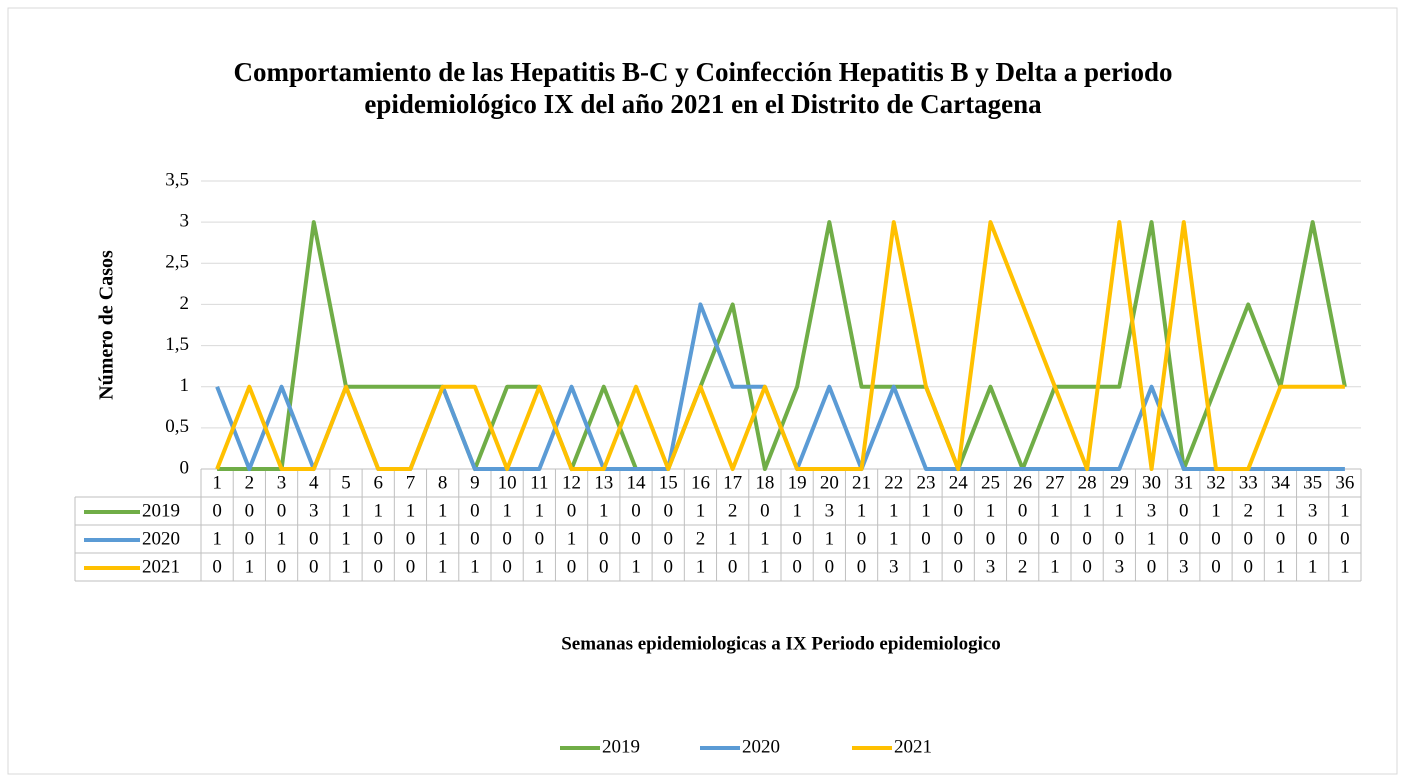 The width and height of the screenshot is (1406, 782). What do you see at coordinates (250, 482) in the screenshot?
I see `x-tick-label: 2` at bounding box center [250, 482].